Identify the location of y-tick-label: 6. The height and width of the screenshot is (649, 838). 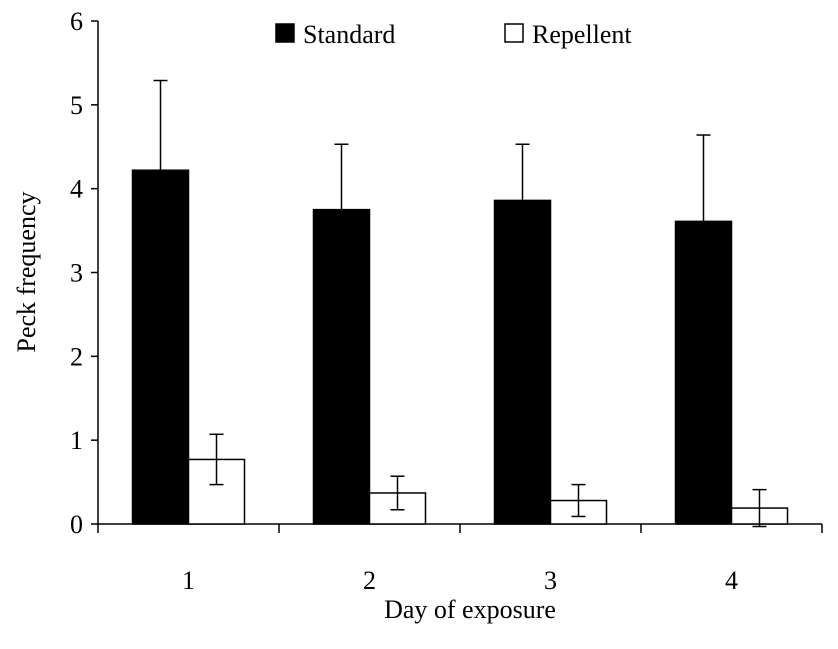
(76, 21).